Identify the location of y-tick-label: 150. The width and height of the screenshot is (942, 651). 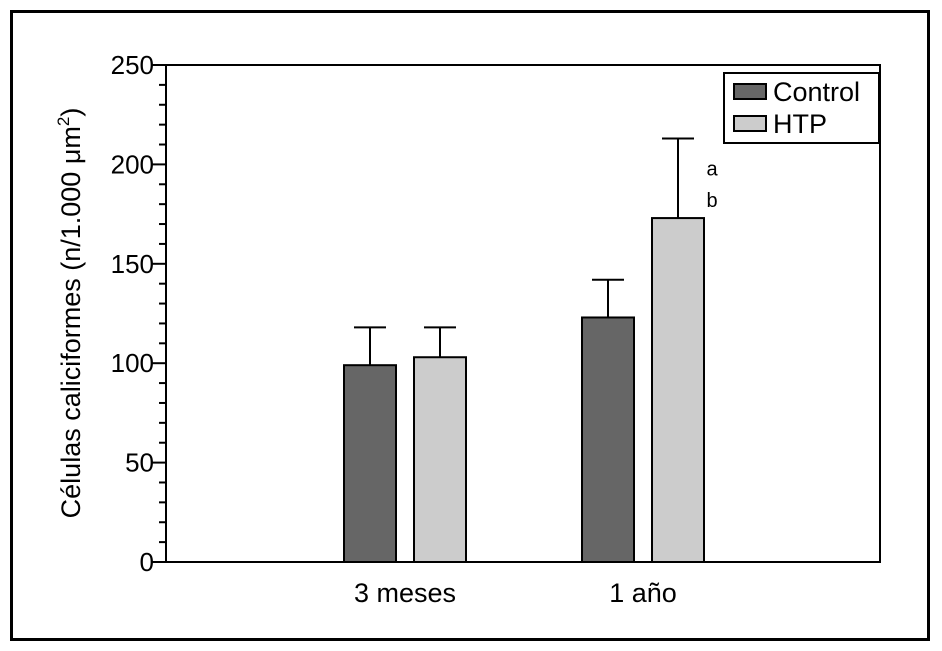
(132, 264).